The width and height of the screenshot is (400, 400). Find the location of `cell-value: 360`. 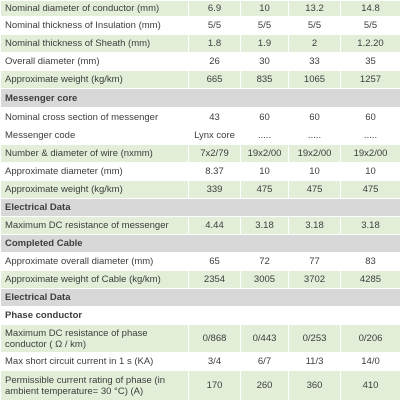

cell-value: 360 is located at coordinates (314, 385).